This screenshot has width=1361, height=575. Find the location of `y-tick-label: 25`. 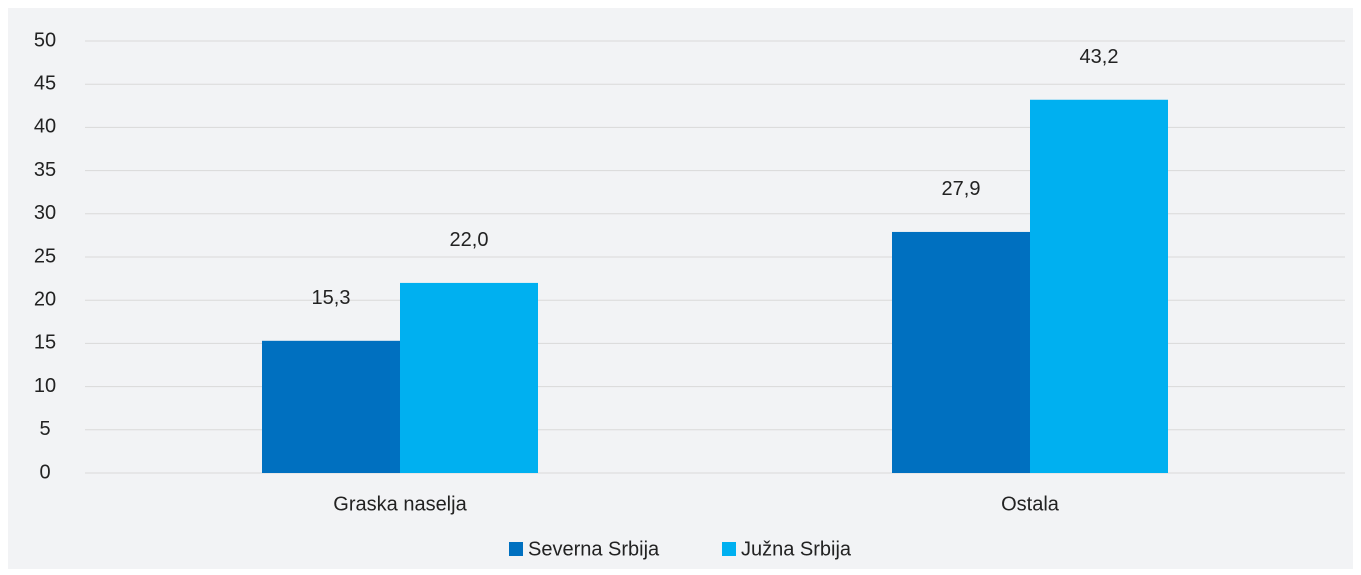

y-tick-label: 25 is located at coordinates (45, 256).